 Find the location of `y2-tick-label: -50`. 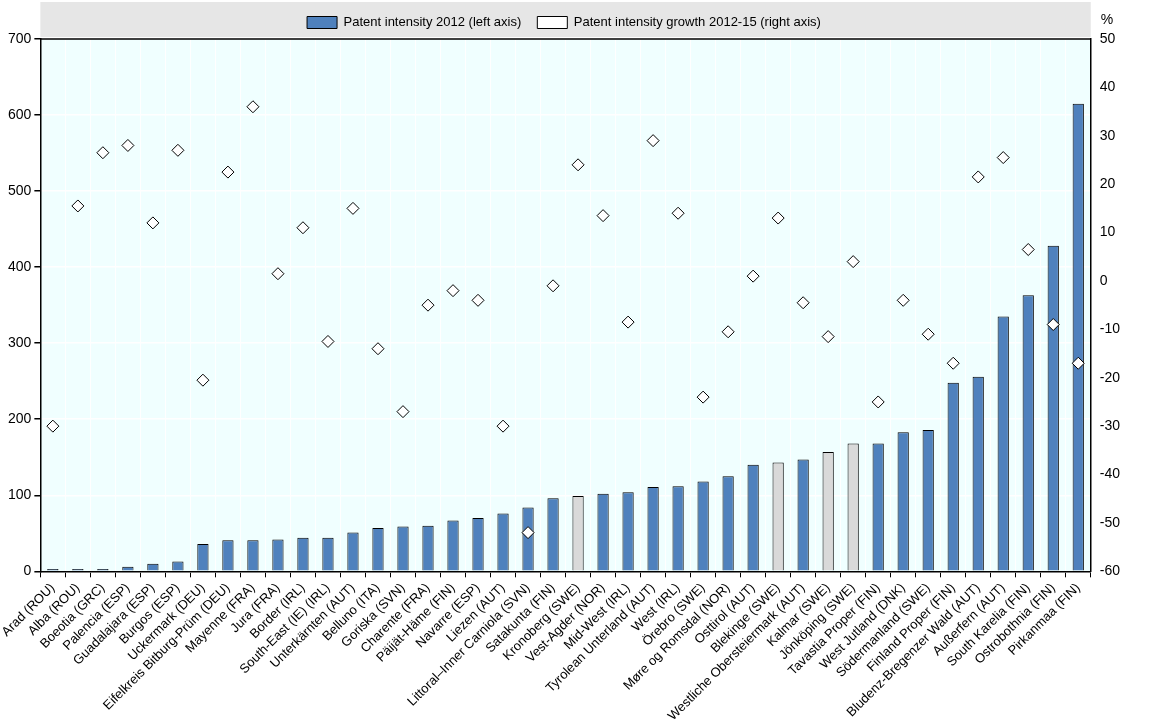

y2-tick-label: -50 is located at coordinates (1110, 521).